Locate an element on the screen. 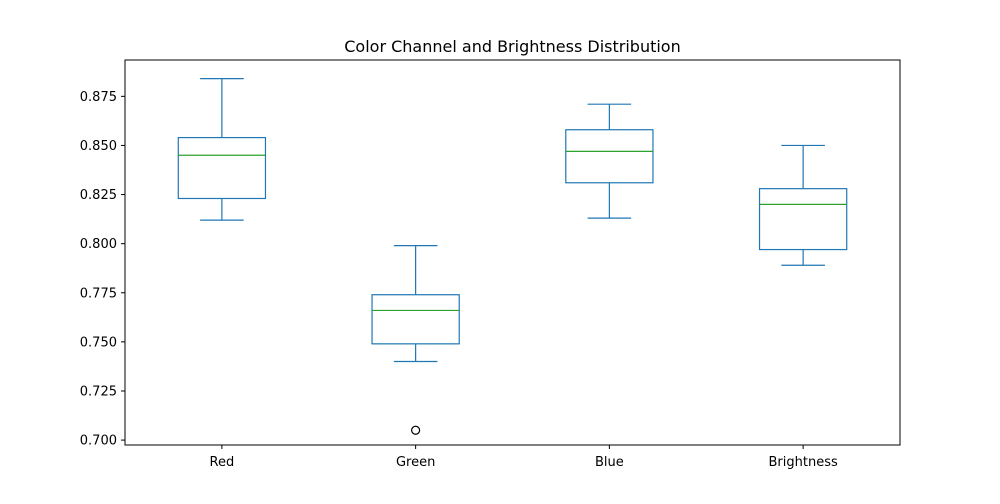  y-tick-label: 0.850 is located at coordinates (98, 146).